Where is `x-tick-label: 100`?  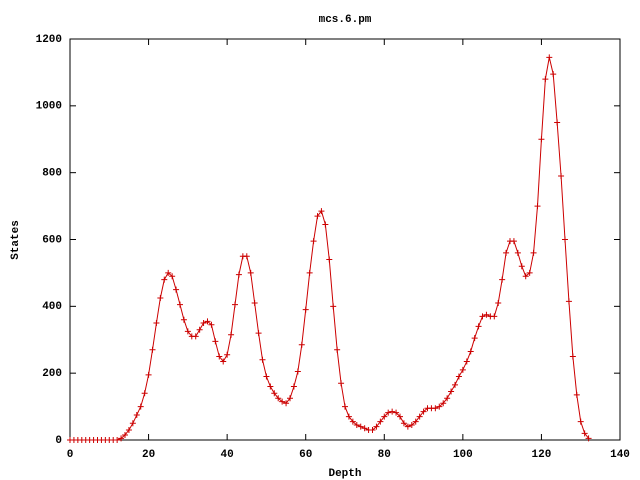 x-tick-label: 100 is located at coordinates (463, 455).